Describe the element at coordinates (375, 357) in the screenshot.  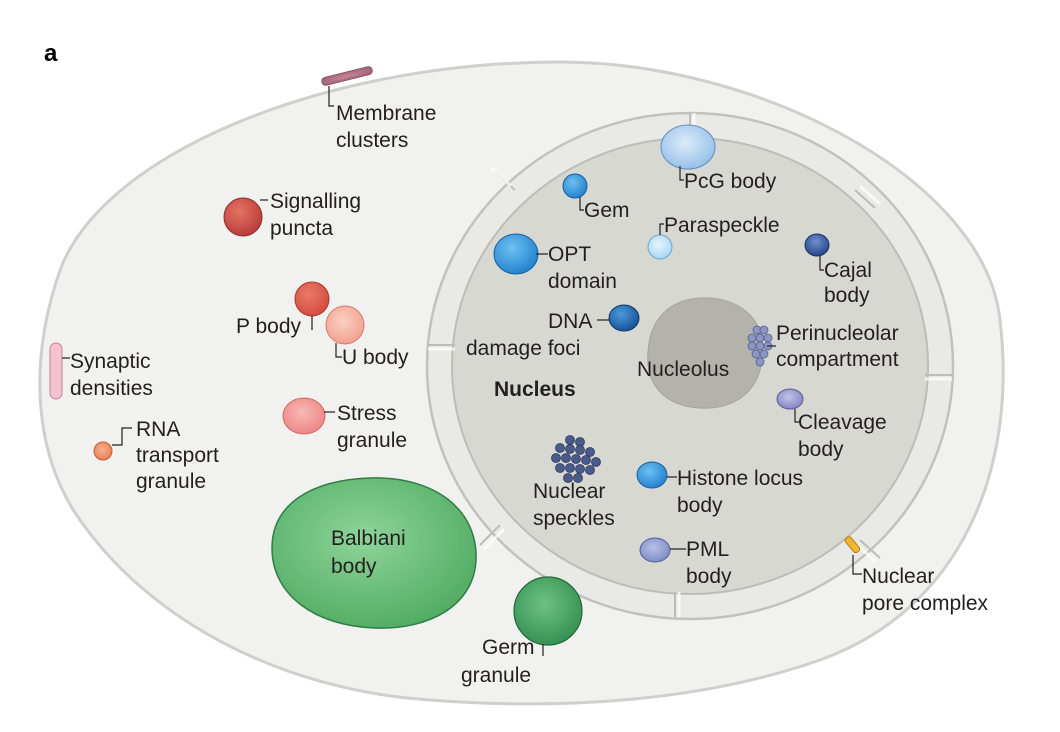
I see `u-body-label: U body` at that location.